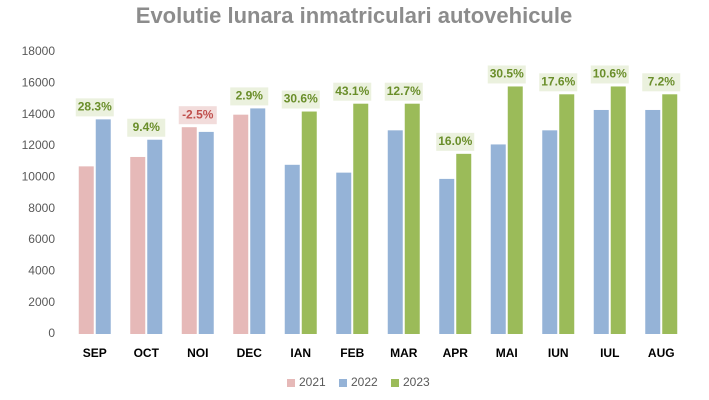 Image resolution: width=709 pixels, height=400 pixels. Describe the element at coordinates (507, 353) in the screenshot. I see `x-tick-label: MAI` at that location.